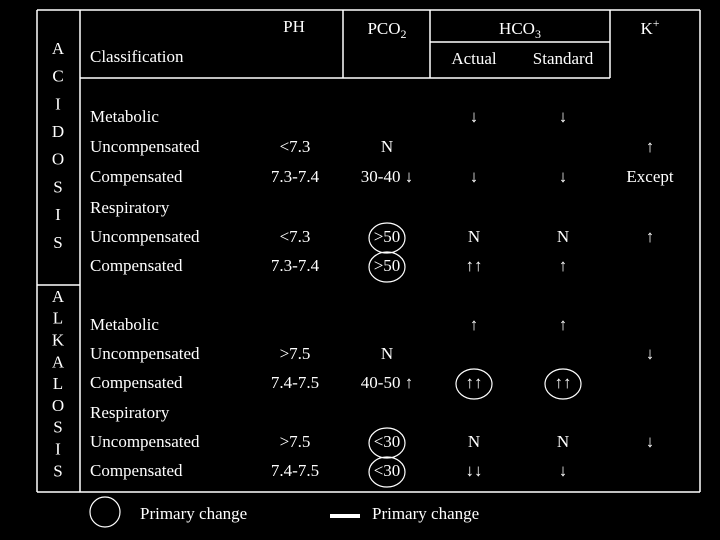 This screenshot has height=540, width=720. Describe the element at coordinates (474, 324) in the screenshot. I see `actual-cell: ↑` at that location.